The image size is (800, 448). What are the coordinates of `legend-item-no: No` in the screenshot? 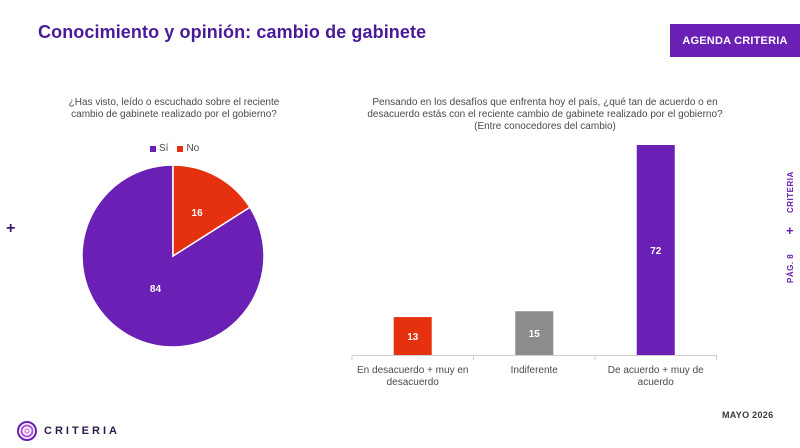 It's located at (188, 148).